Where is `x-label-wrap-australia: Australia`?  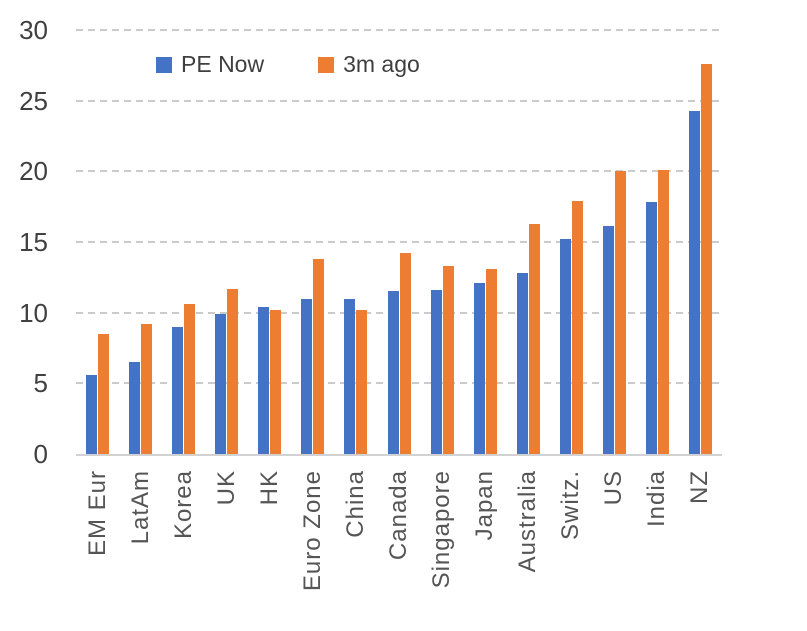
x-label-wrap-australia: Australia is located at coordinates (528, 521).